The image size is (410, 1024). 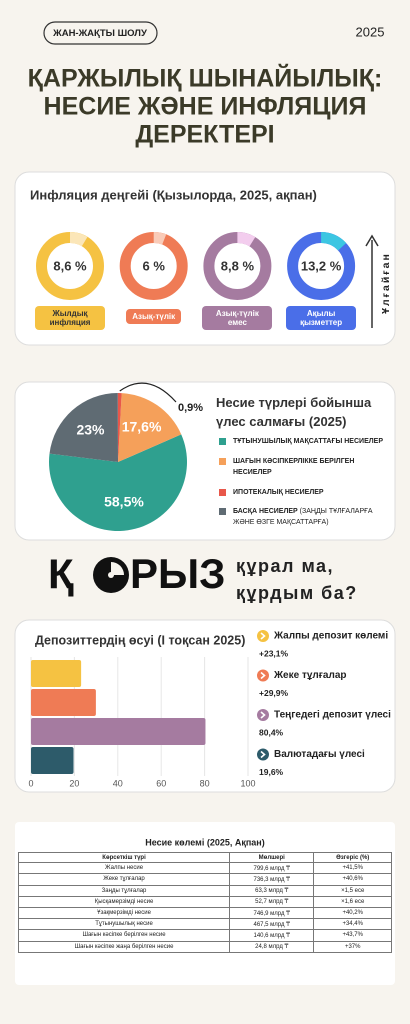 I want to click on tag: ЖАН-ЖАҚТЫ ШОЛУ, so click(x=99, y=33).